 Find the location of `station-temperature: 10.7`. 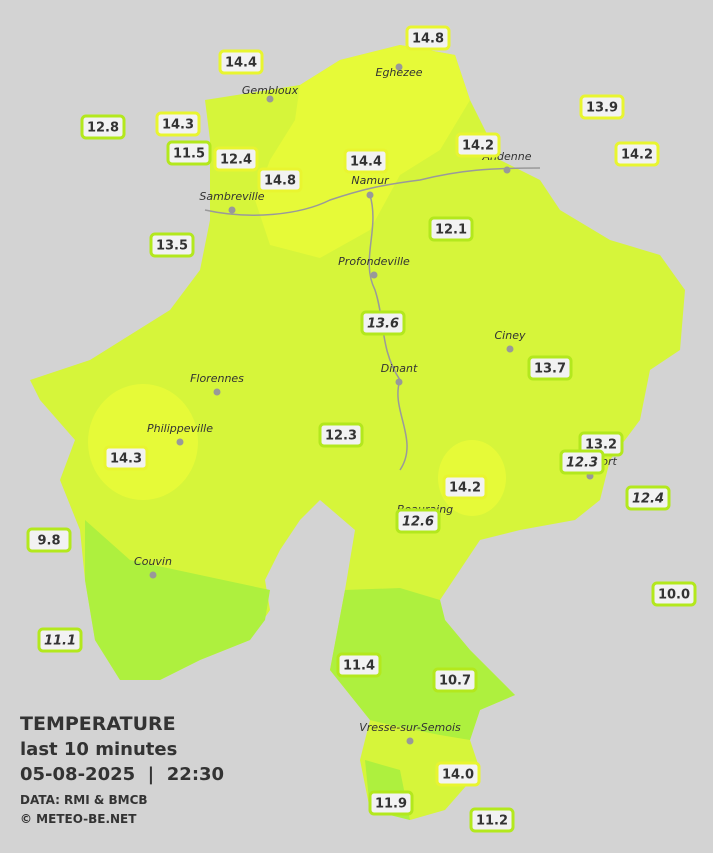

station-temperature: 10.7 is located at coordinates (455, 681).